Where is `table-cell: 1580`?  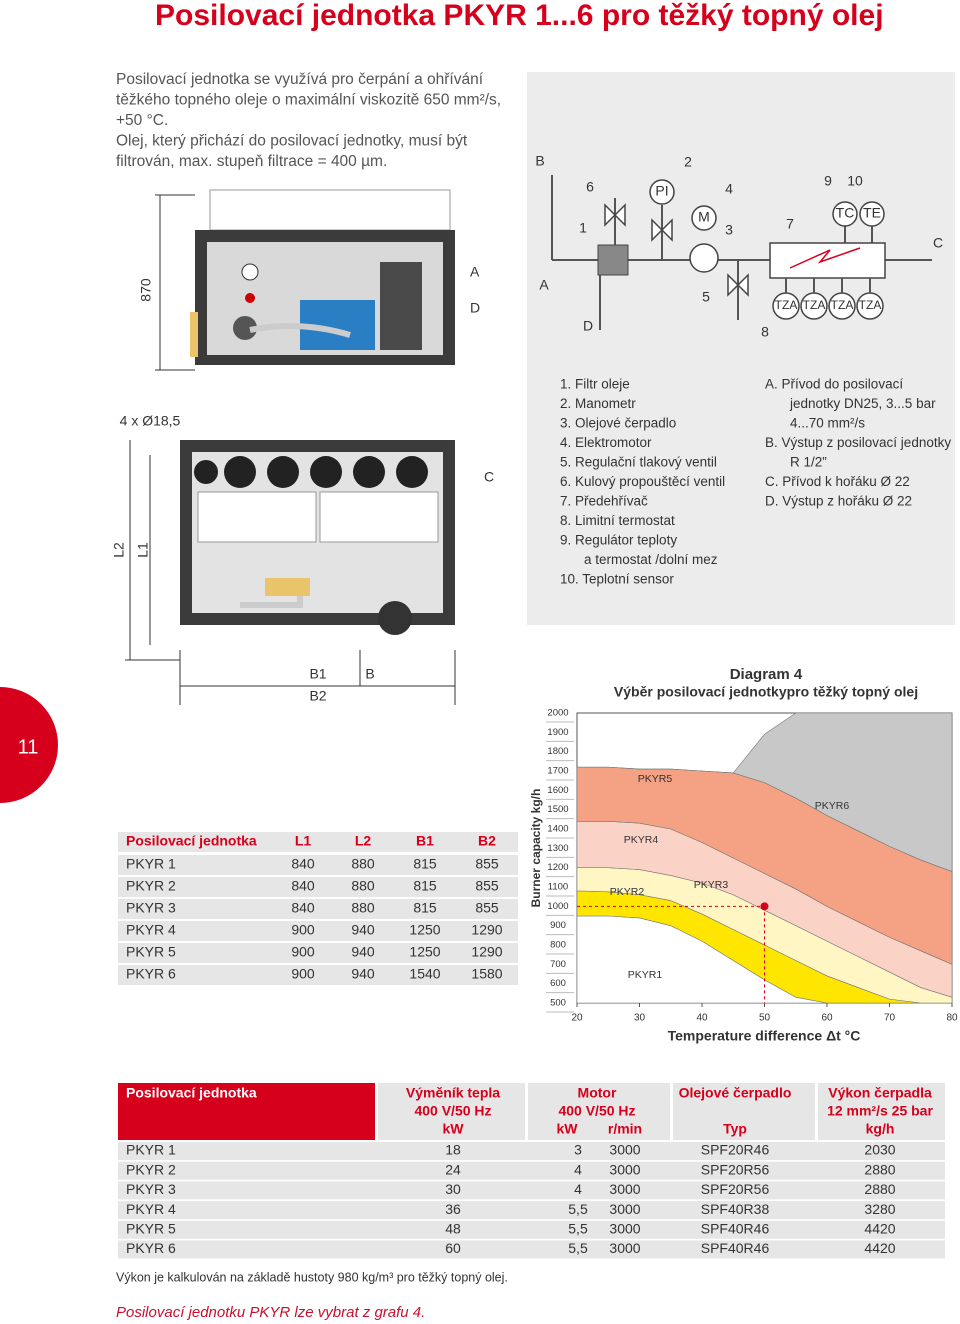 table-cell: 1580 is located at coordinates (486, 974).